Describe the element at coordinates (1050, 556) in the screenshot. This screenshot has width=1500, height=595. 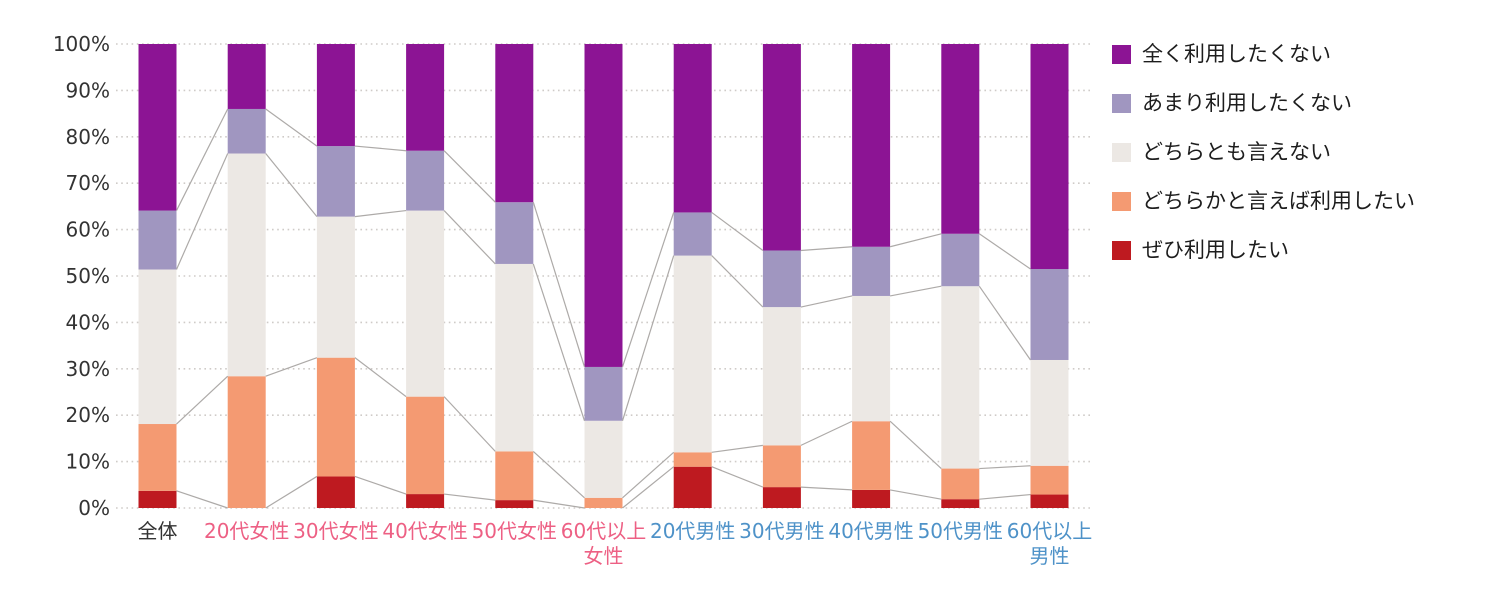
I see `x-axis-label: 男性` at that location.